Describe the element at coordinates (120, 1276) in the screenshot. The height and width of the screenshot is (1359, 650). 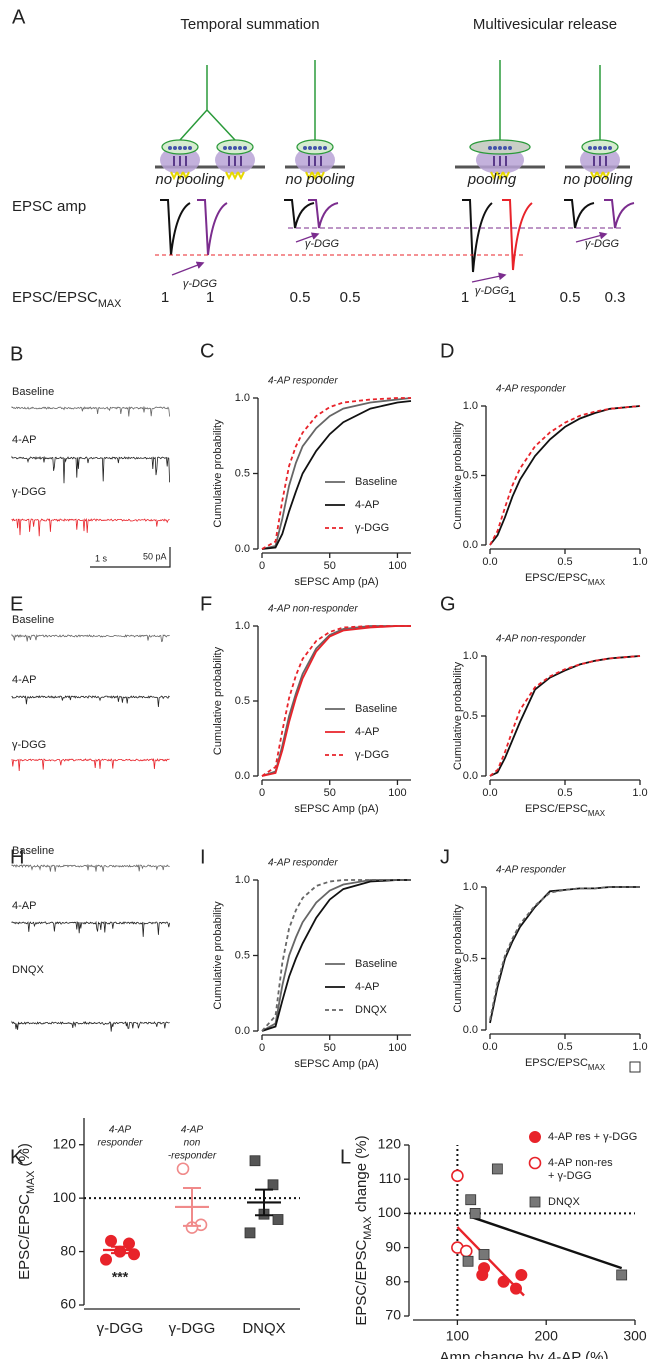
I see `significance: ***` at that location.